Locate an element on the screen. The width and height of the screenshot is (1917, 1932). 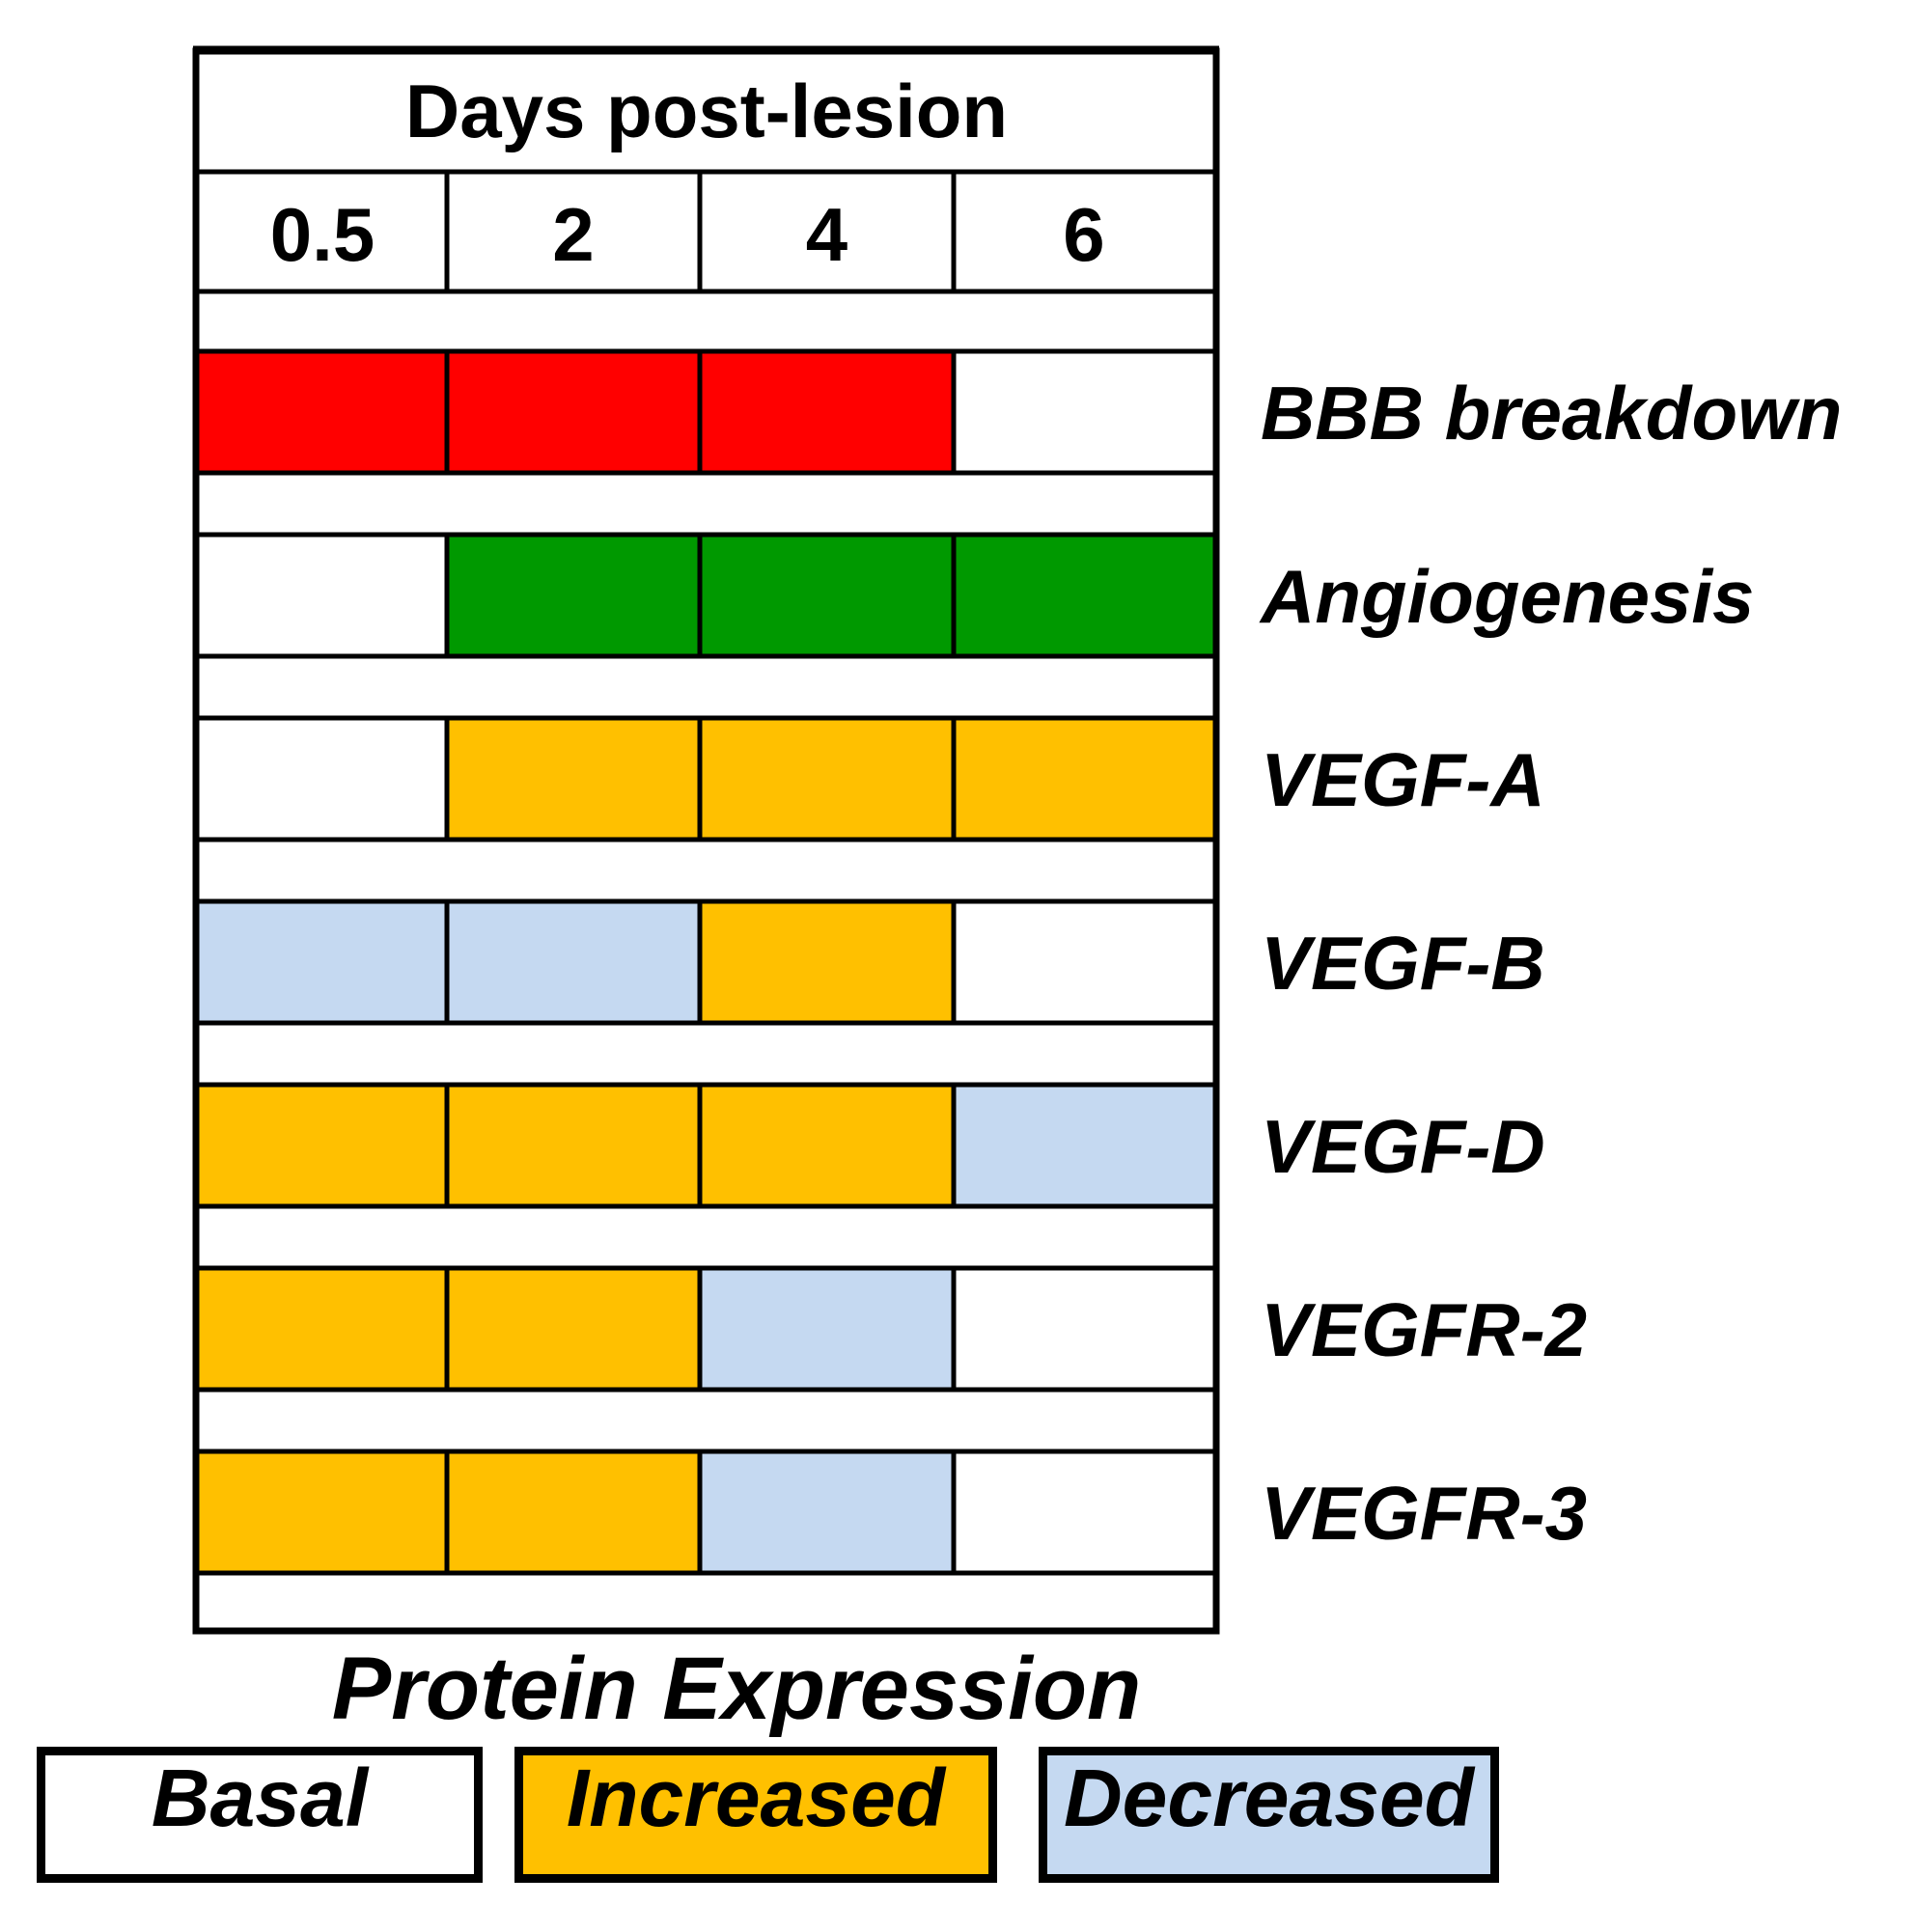
header-days-post-lesion: Days post-lesion is located at coordinates (706, 111).